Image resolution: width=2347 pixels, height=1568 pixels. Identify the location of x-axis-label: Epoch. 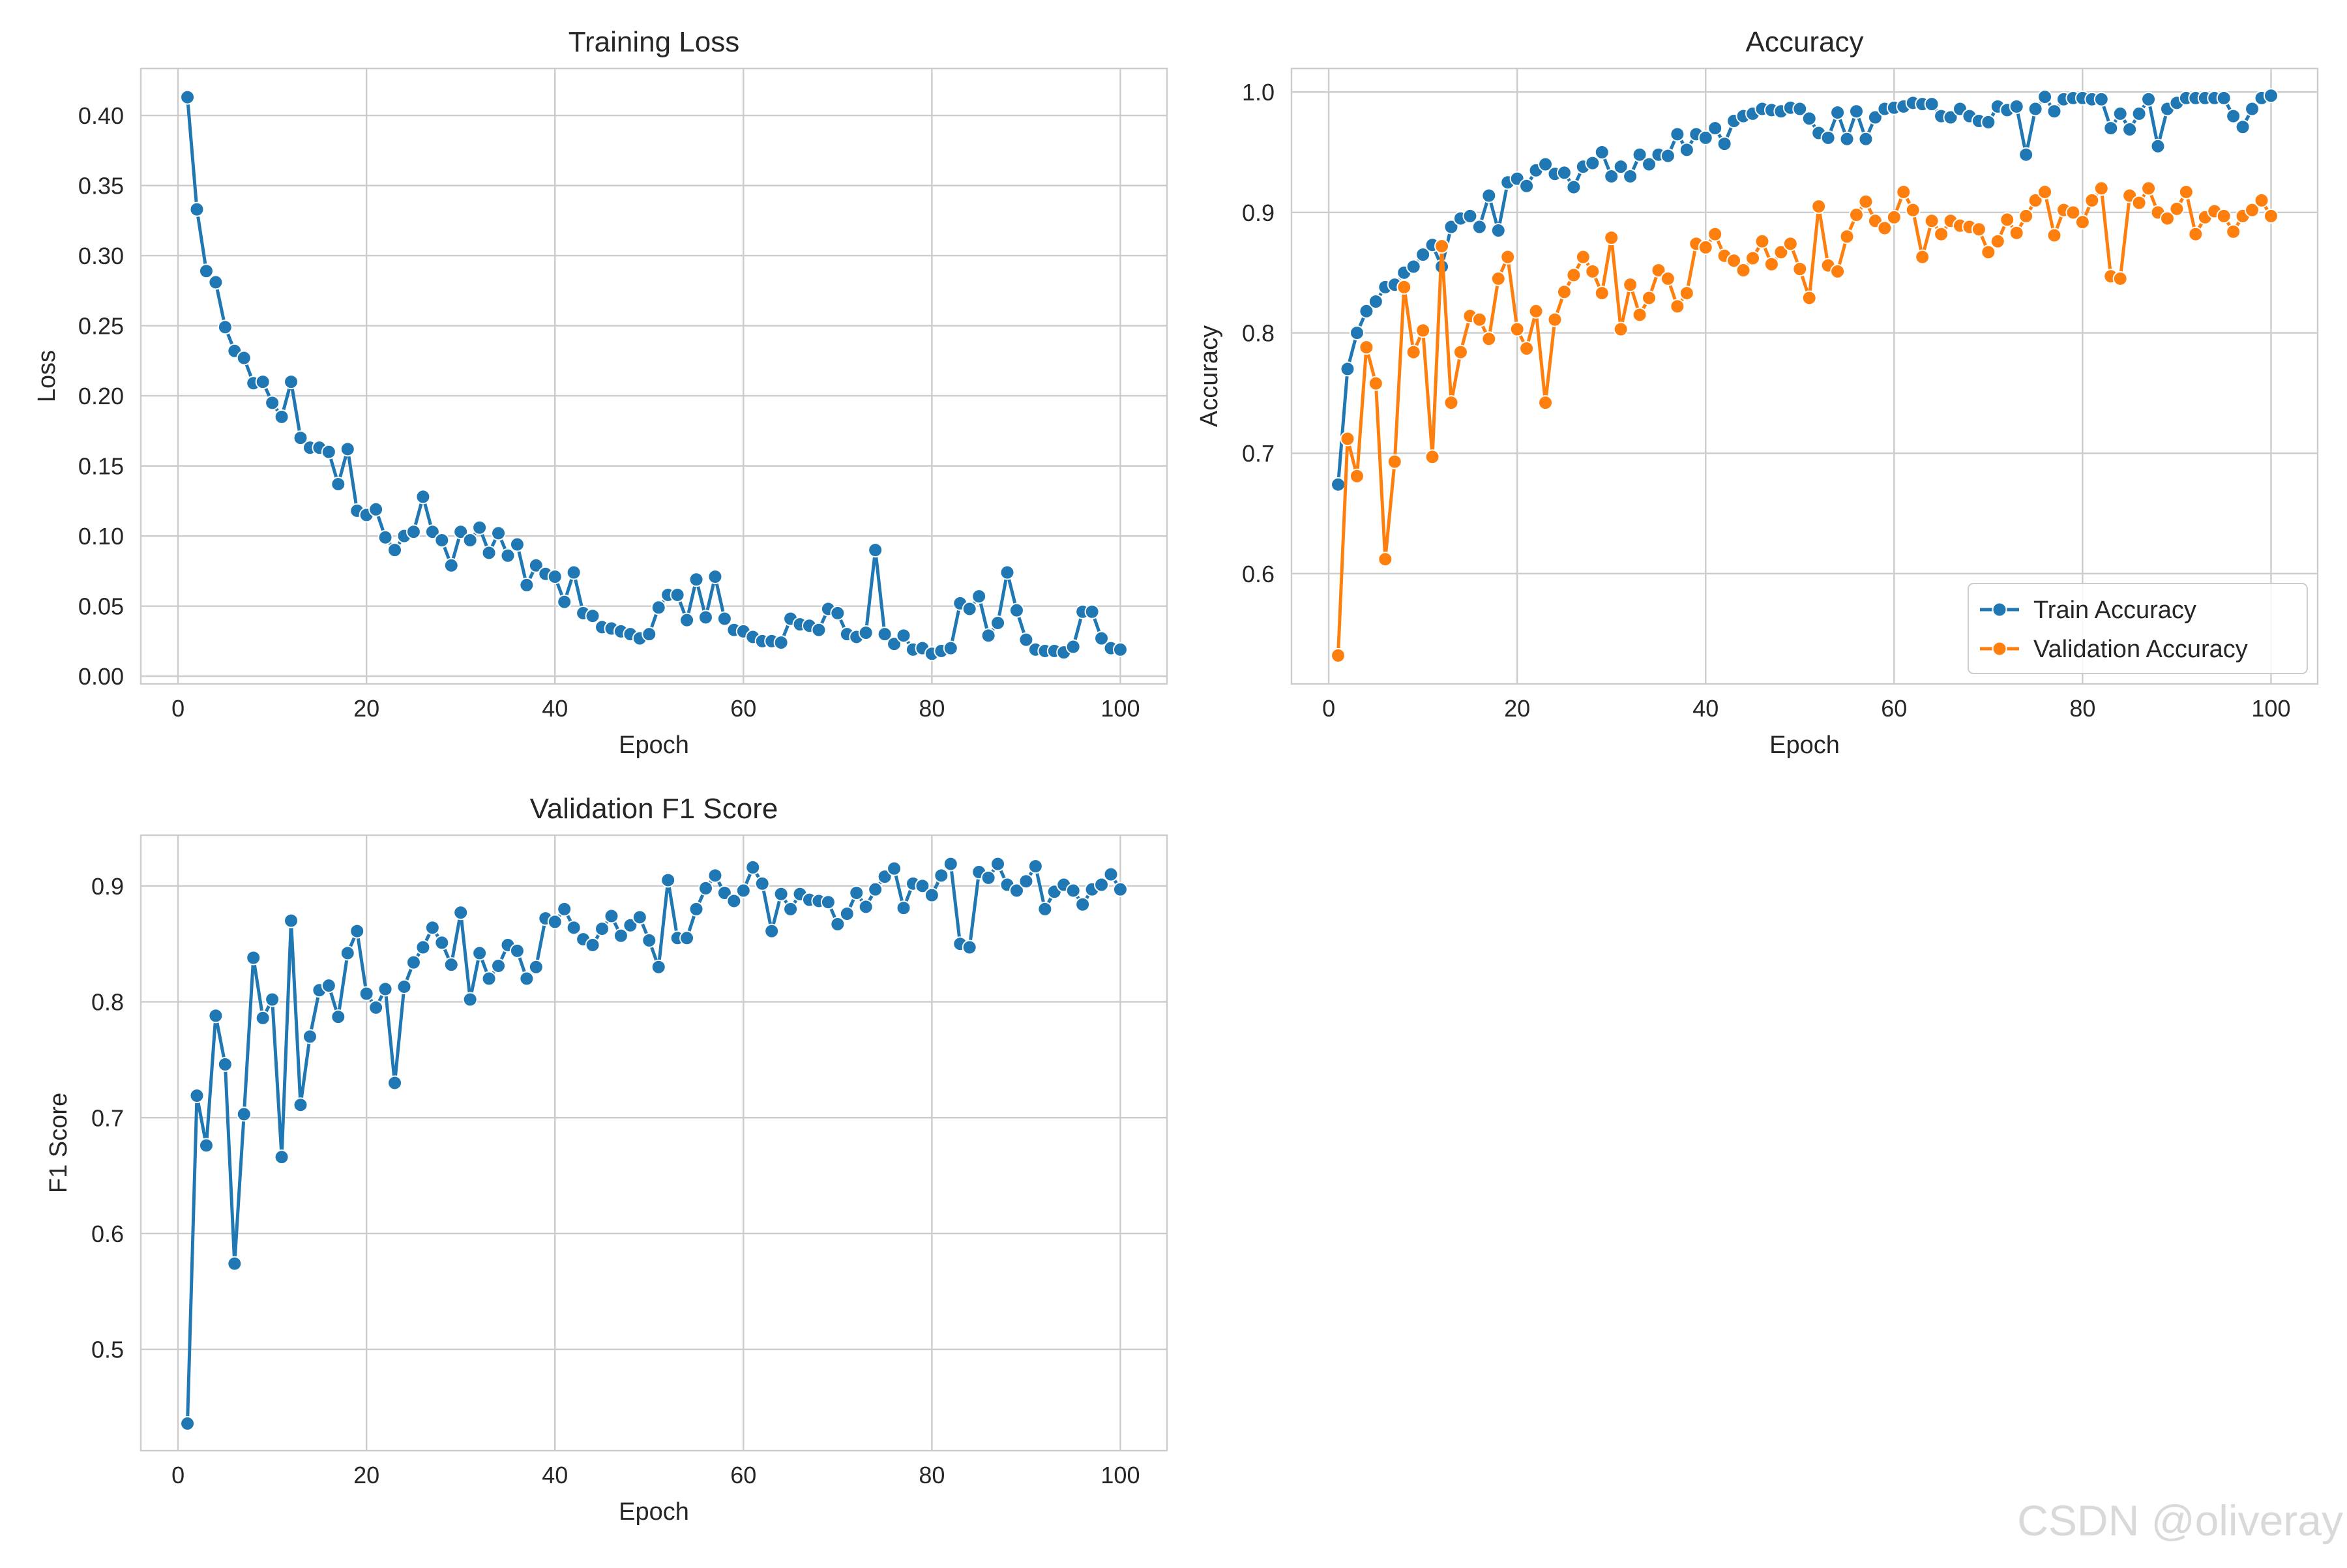
(654, 1512).